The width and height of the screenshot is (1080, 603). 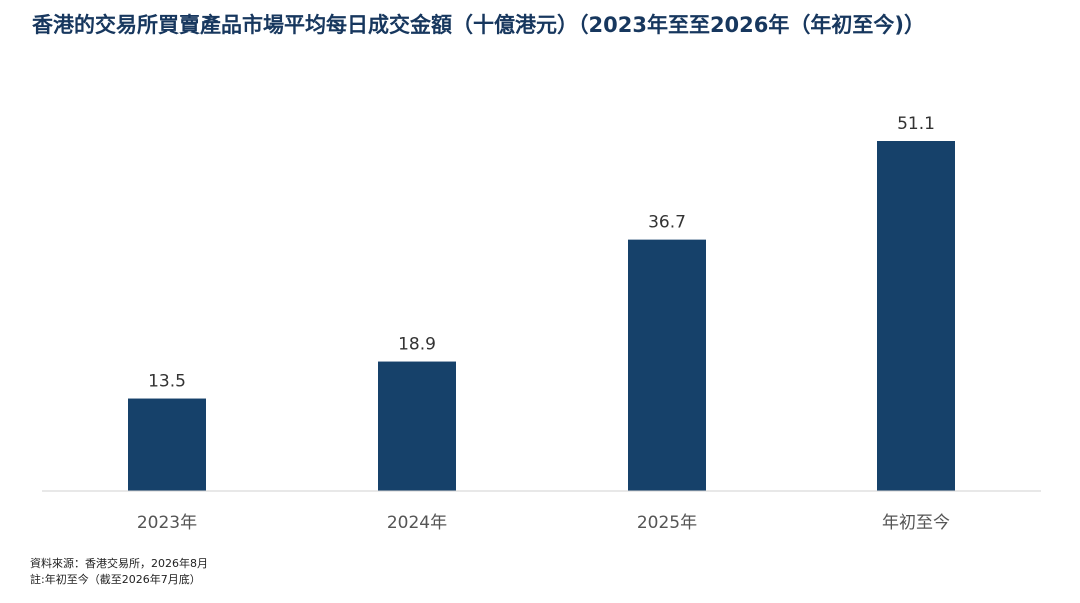 What do you see at coordinates (119, 563) in the screenshot?
I see `source-note: 資料來源：香港交易所，2026年8月` at bounding box center [119, 563].